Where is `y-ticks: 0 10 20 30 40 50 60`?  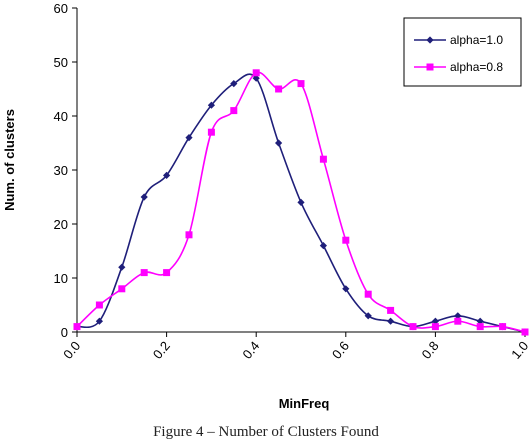 y-ticks: 0 10 20 30 40 50 60 is located at coordinates (65, 170).